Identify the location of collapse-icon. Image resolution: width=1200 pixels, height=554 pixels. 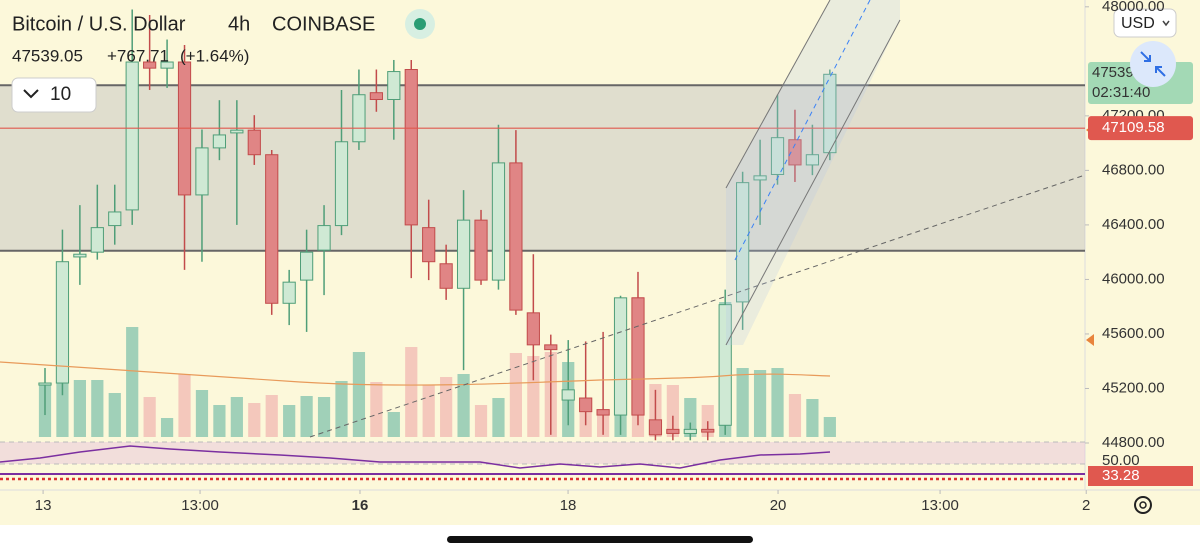
(1153, 64).